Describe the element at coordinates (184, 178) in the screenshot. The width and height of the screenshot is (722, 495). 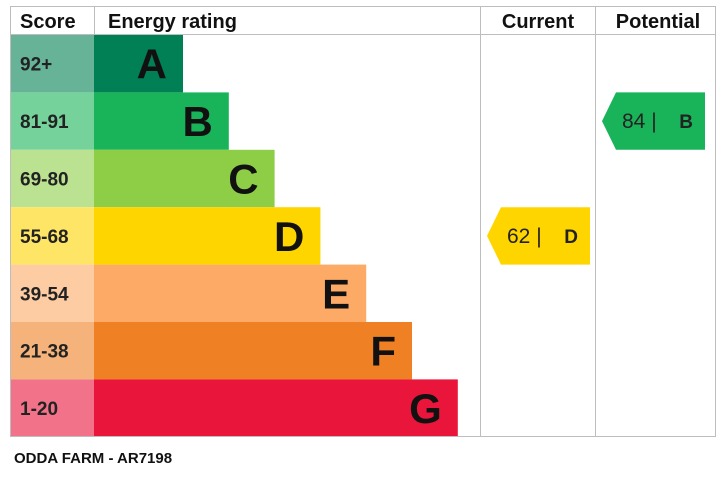
I see `rating-bar-c` at that location.